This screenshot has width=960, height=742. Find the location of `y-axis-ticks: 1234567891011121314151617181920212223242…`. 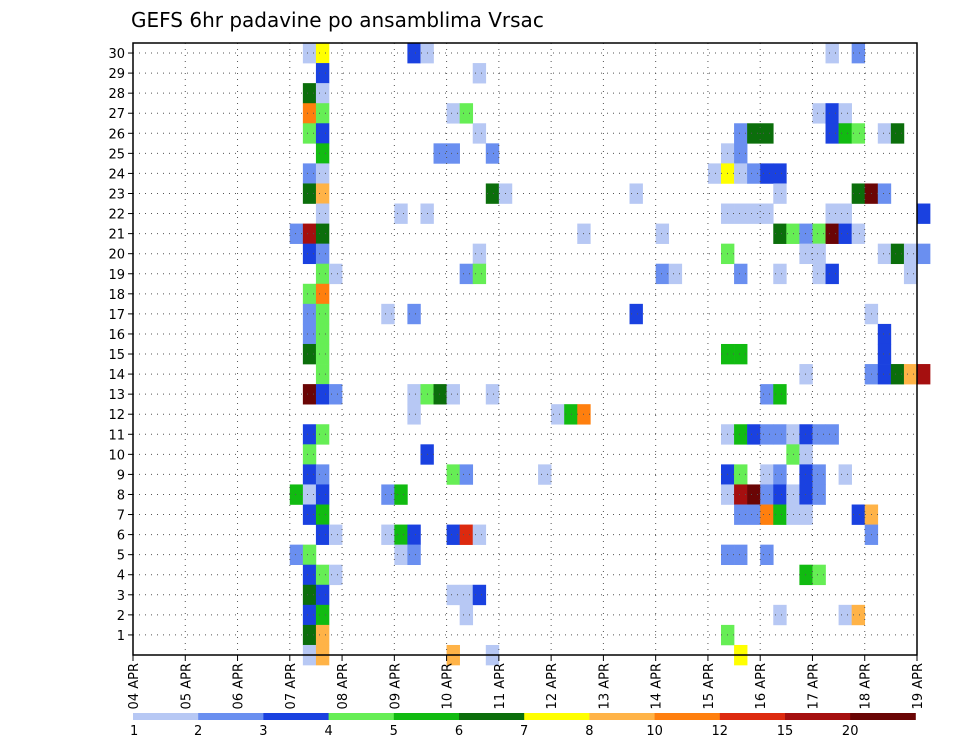

y-axis-ticks: 1234567891011121314151617181920212223242… is located at coordinates (120, 345).